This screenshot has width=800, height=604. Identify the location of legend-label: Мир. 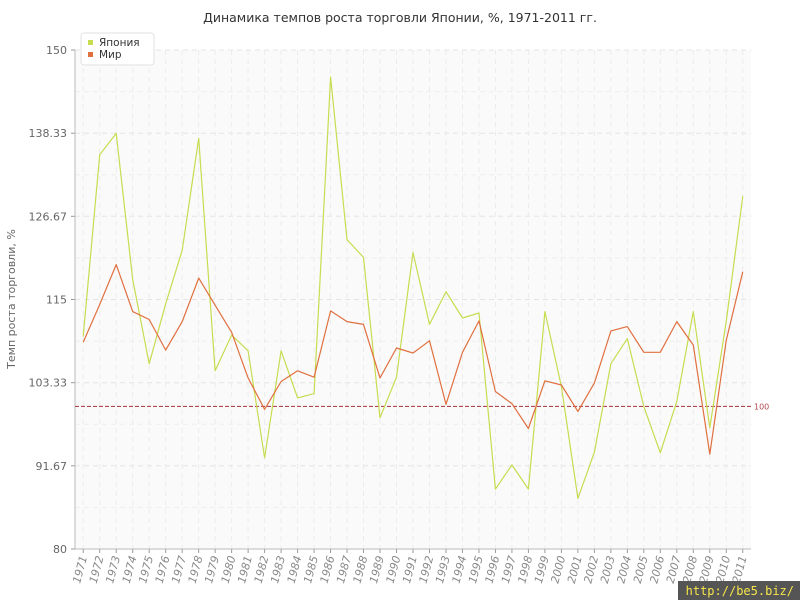
(110, 55).